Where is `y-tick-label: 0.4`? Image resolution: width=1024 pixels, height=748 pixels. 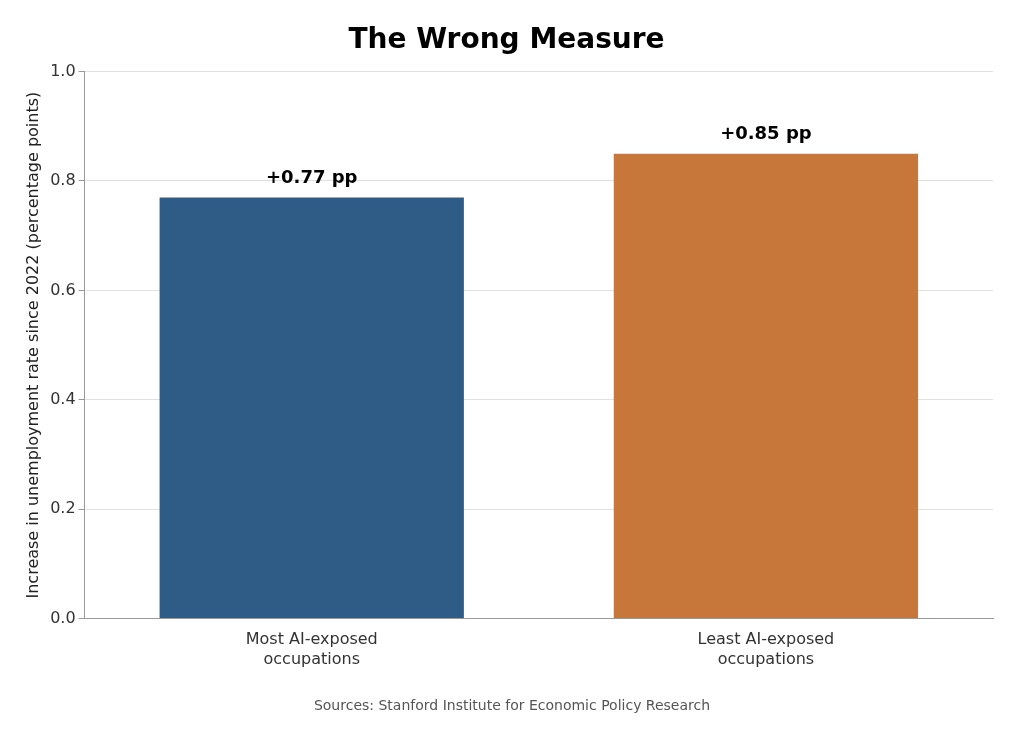 y-tick-label: 0.4 is located at coordinates (63, 398).